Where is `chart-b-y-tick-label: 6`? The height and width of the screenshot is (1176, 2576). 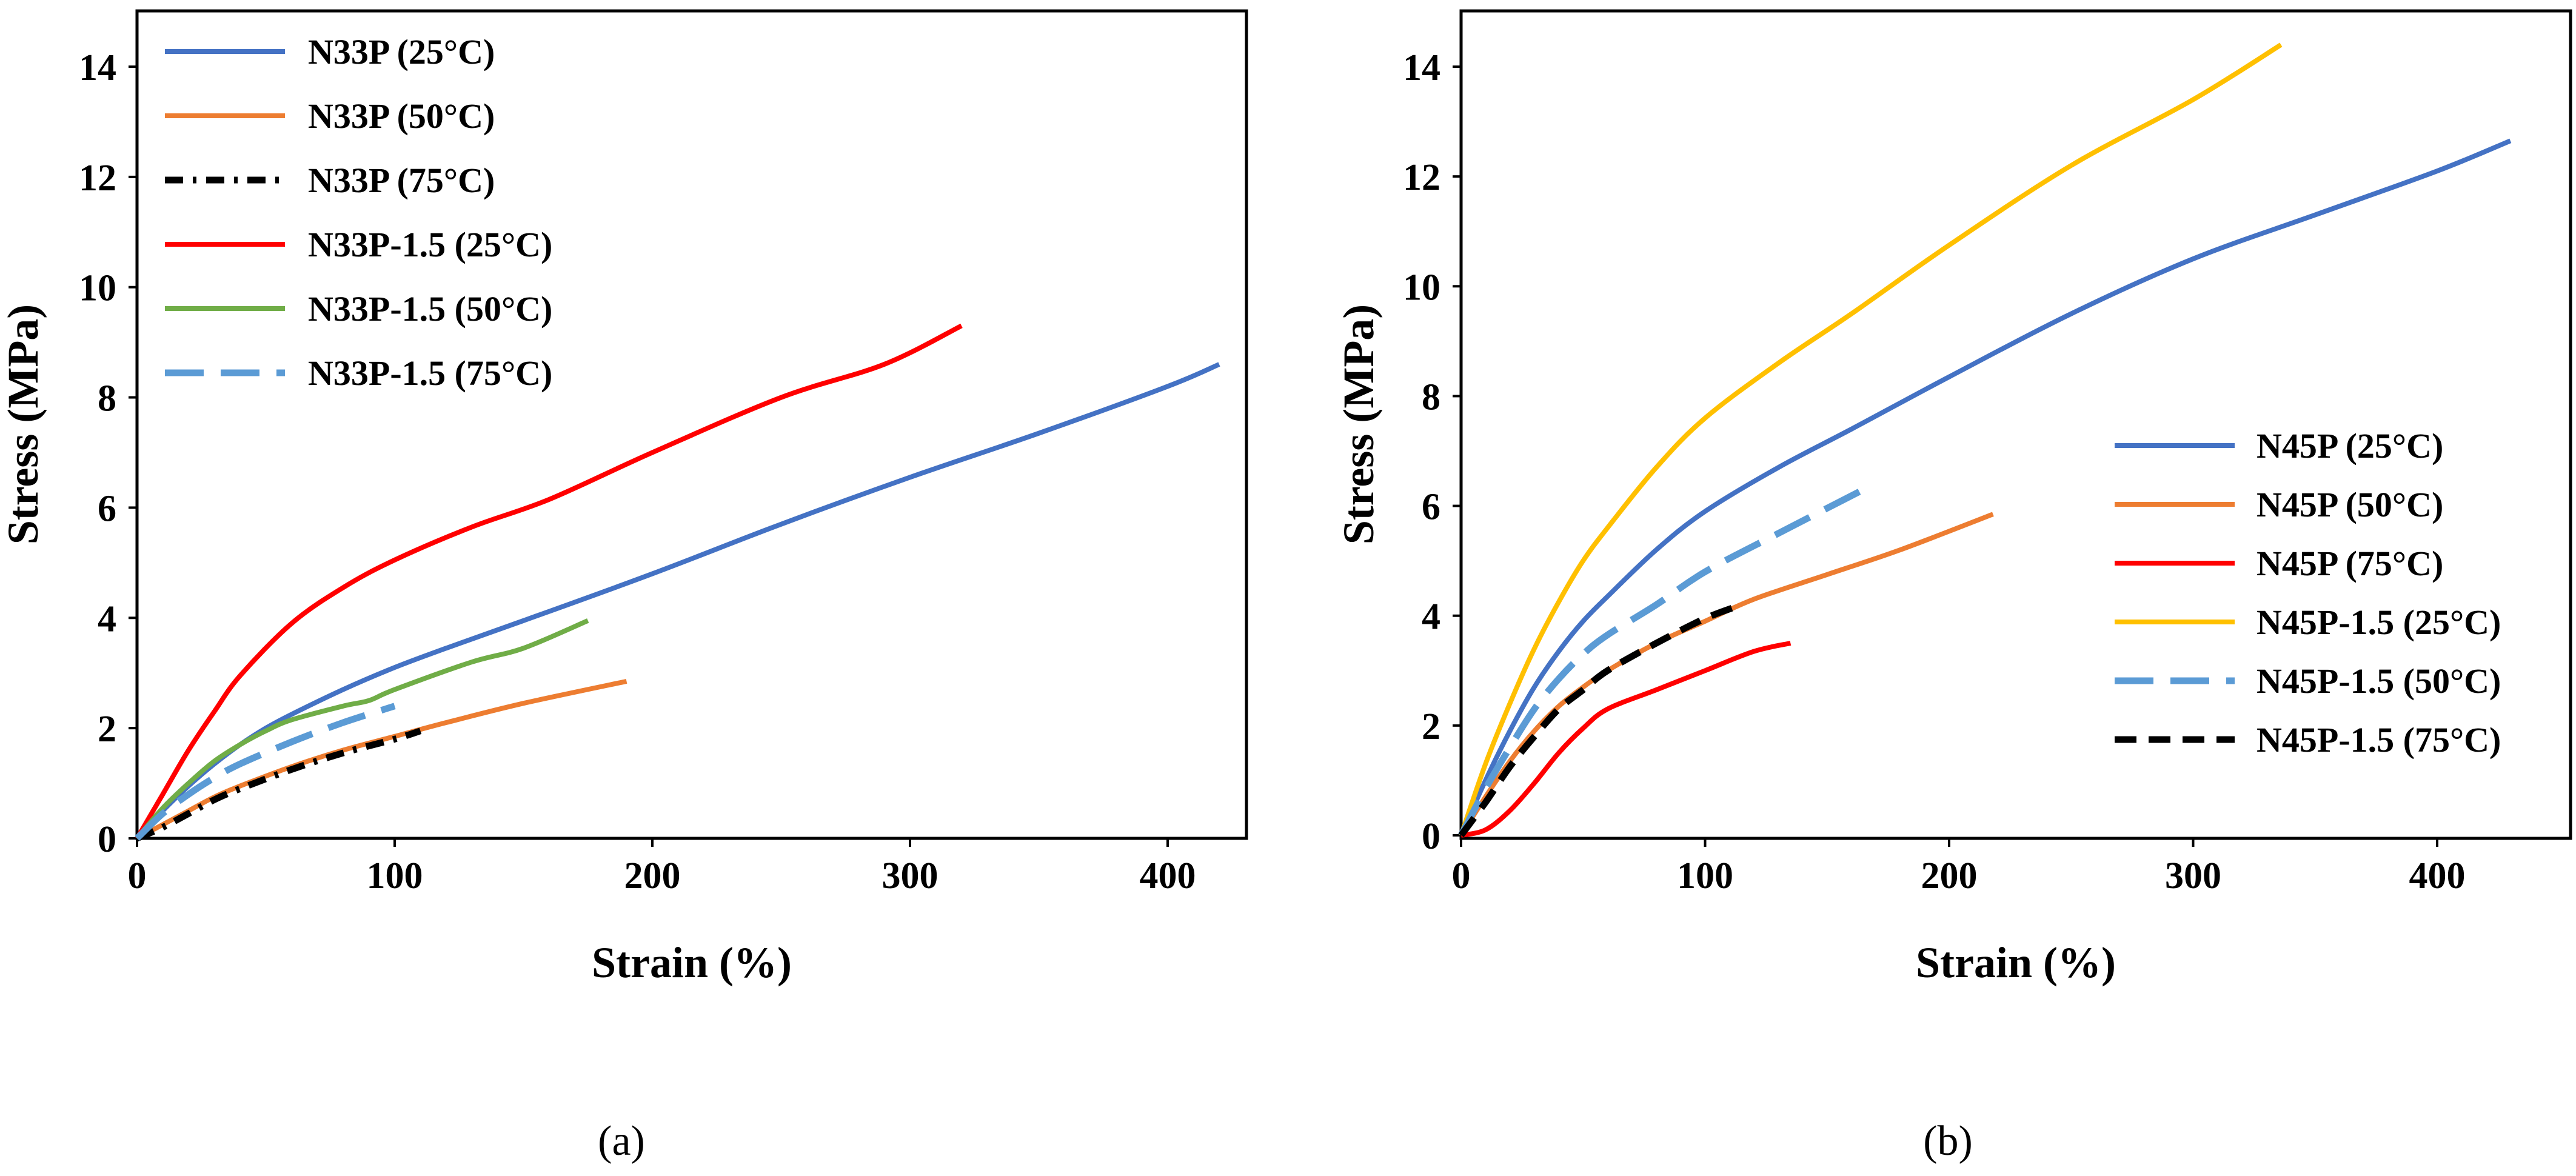
chart-b-y-tick-label: 6 is located at coordinates (1431, 507).